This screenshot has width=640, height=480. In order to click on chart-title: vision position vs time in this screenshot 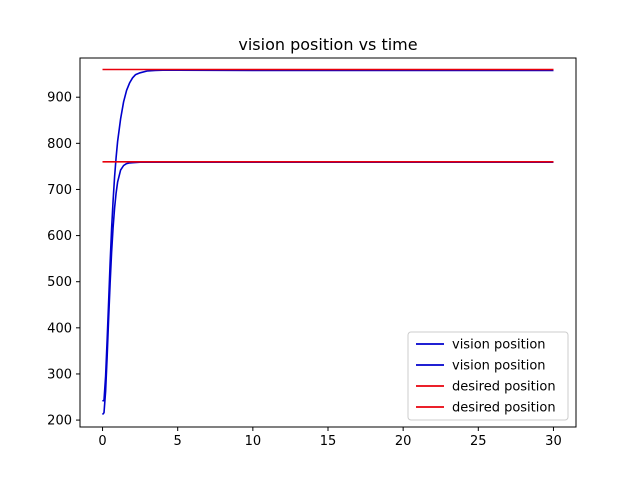, I will do `click(327, 44)`.